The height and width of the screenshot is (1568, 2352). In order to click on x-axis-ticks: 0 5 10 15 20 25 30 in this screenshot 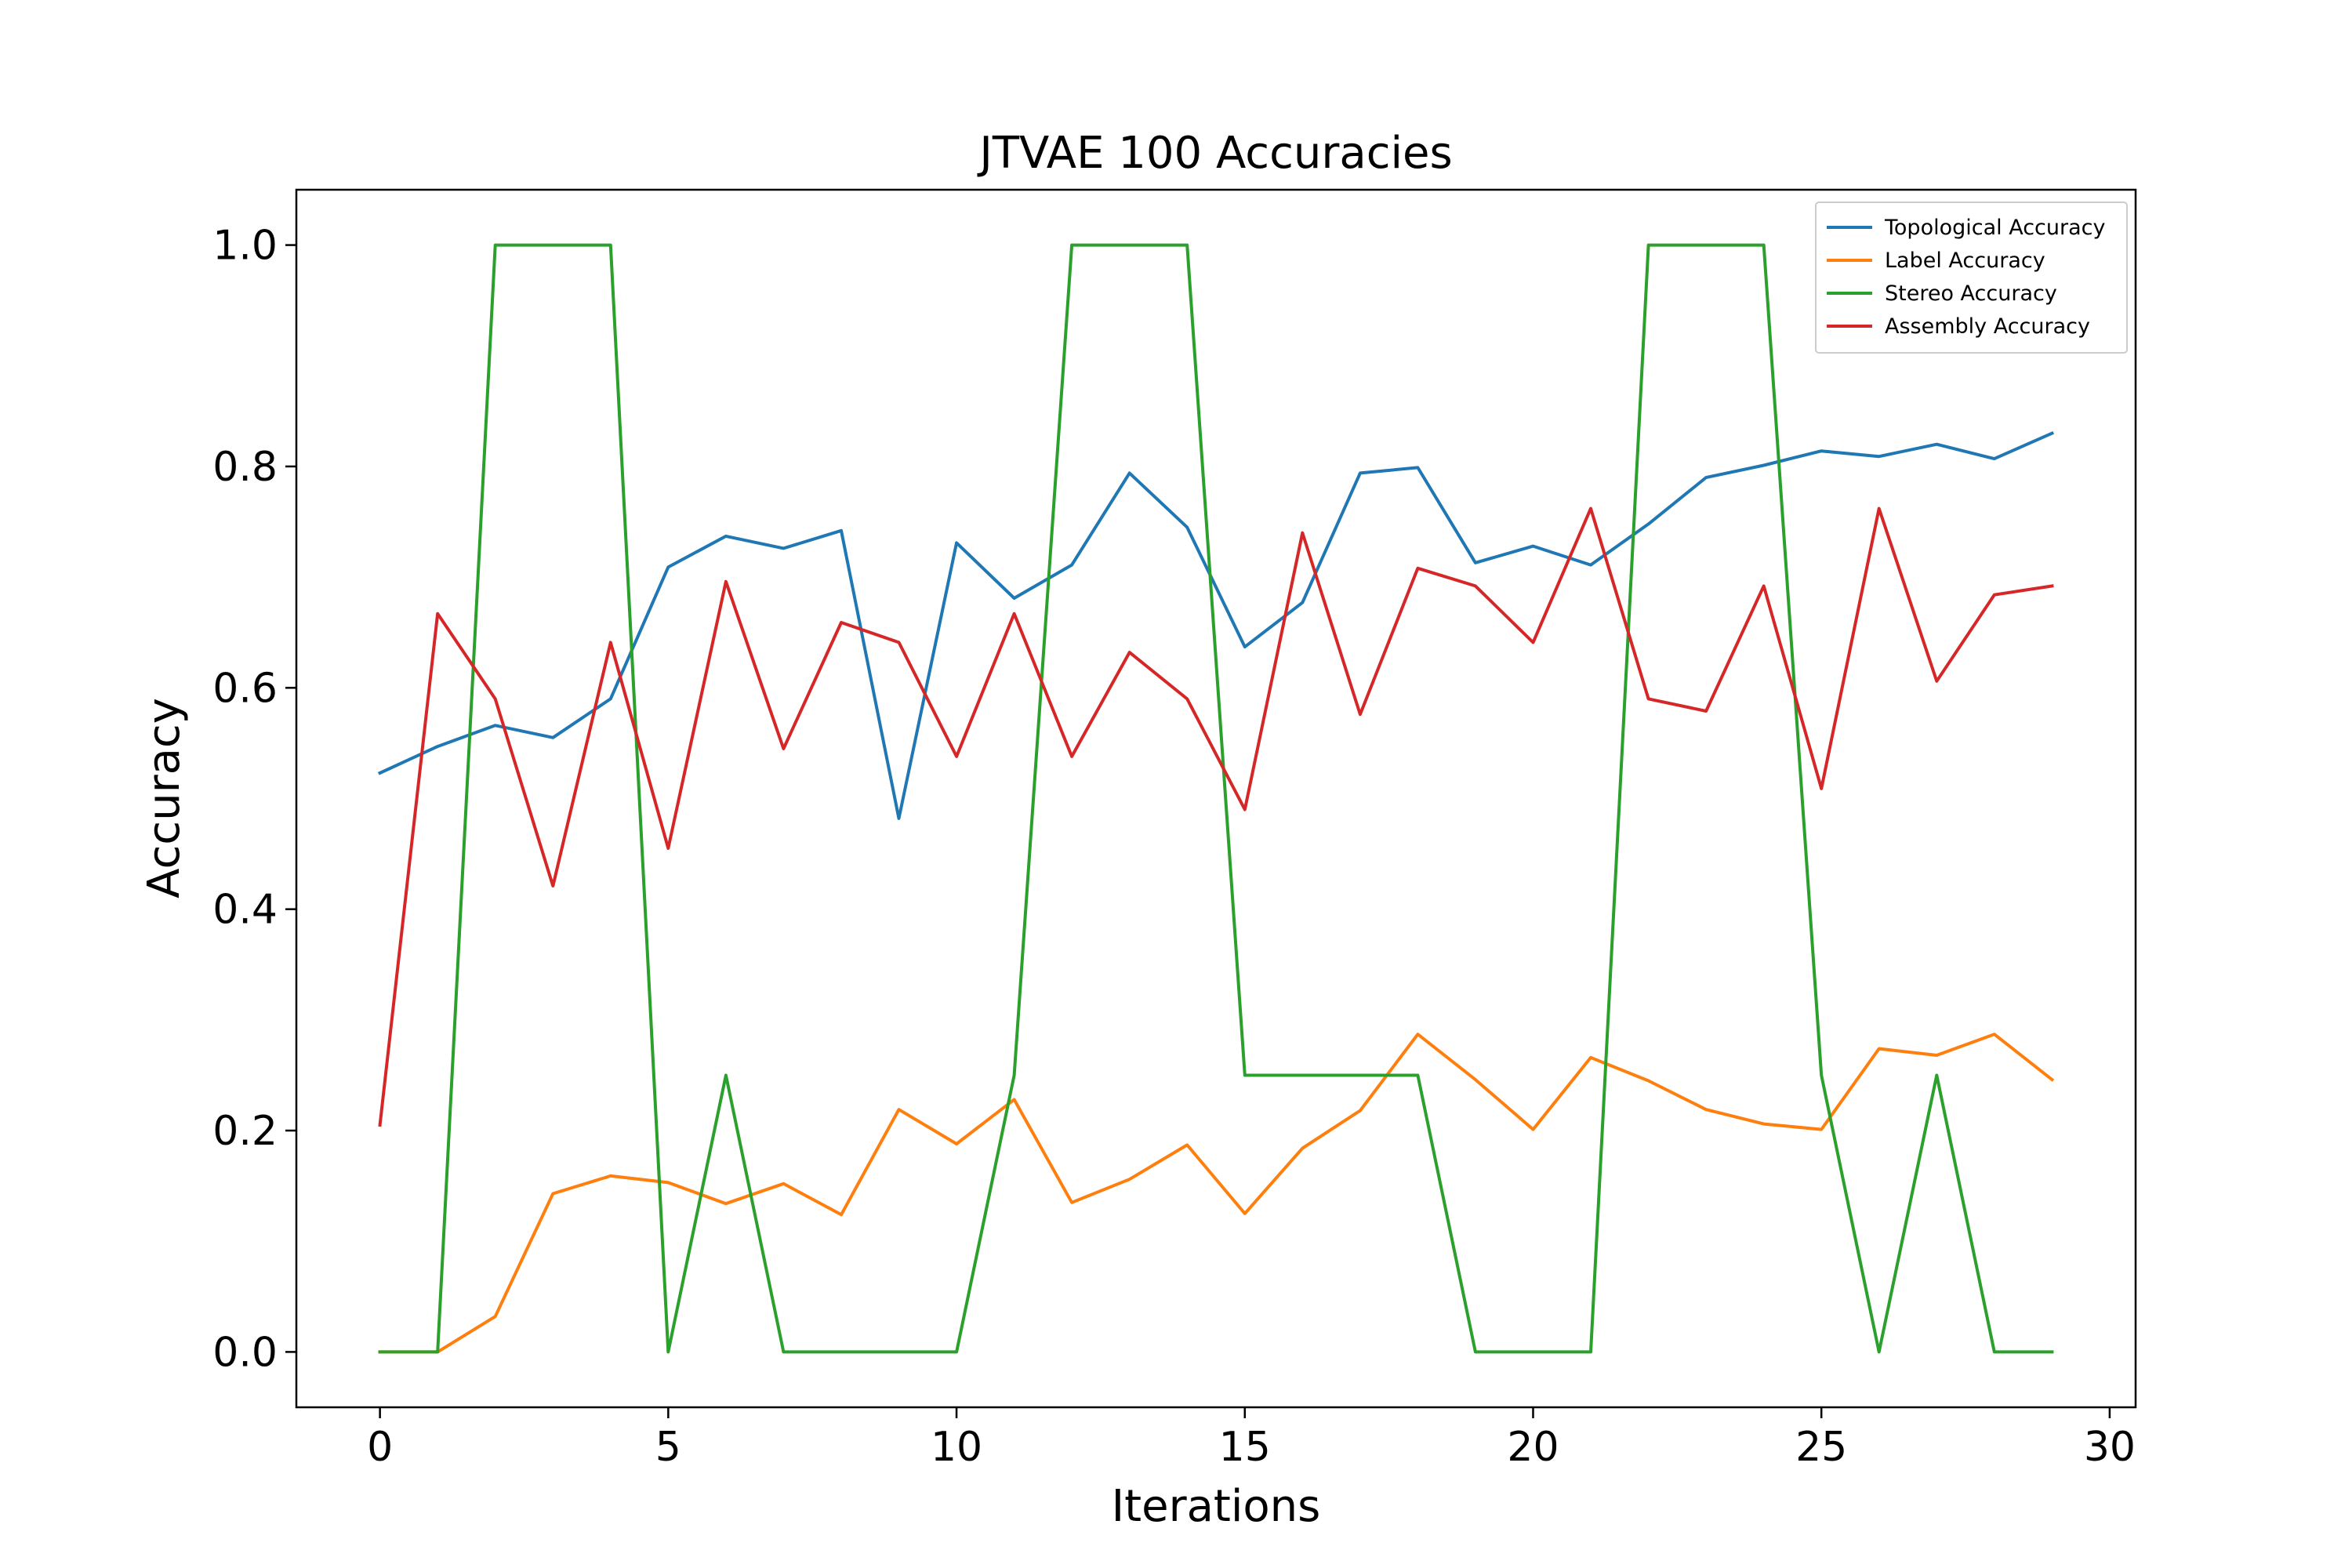, I will do `click(1251, 1439)`.